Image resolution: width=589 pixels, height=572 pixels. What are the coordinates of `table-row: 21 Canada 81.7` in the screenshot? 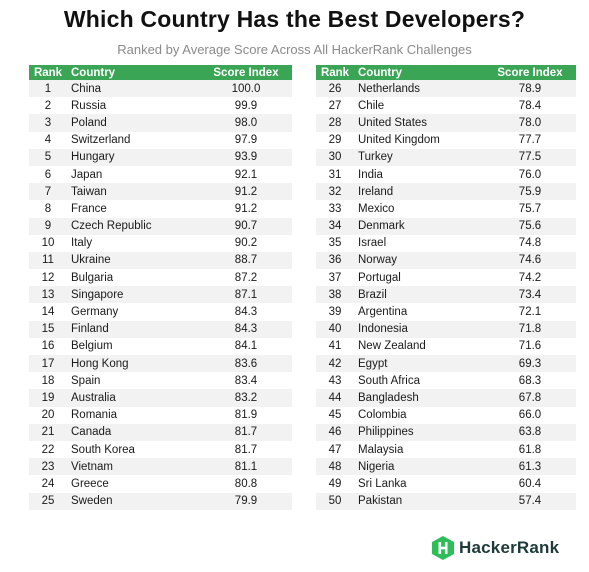 It's located at (160, 432).